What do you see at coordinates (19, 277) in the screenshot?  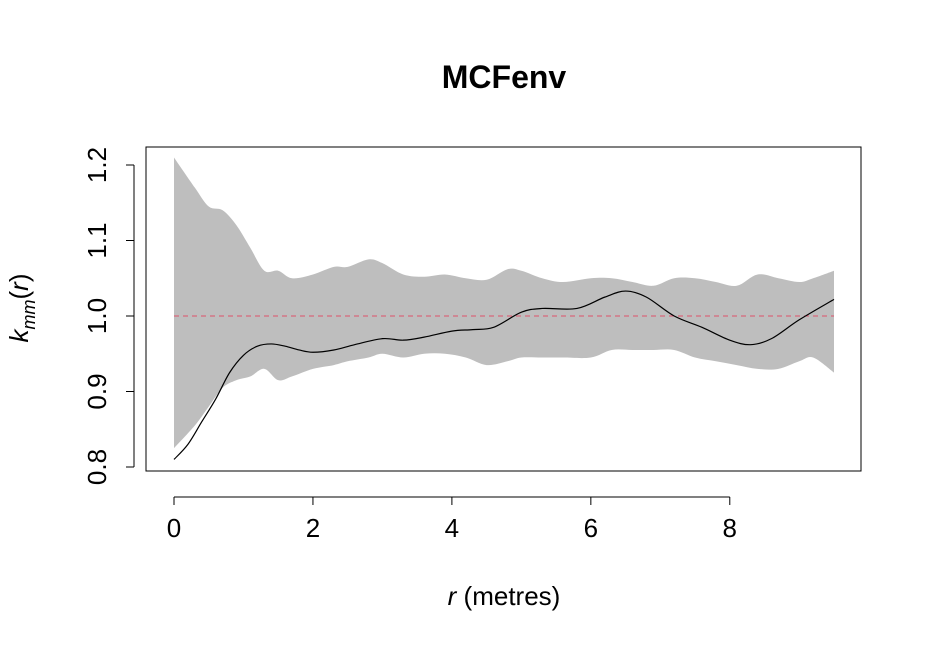 I see `y-axis-label-close: )` at bounding box center [19, 277].